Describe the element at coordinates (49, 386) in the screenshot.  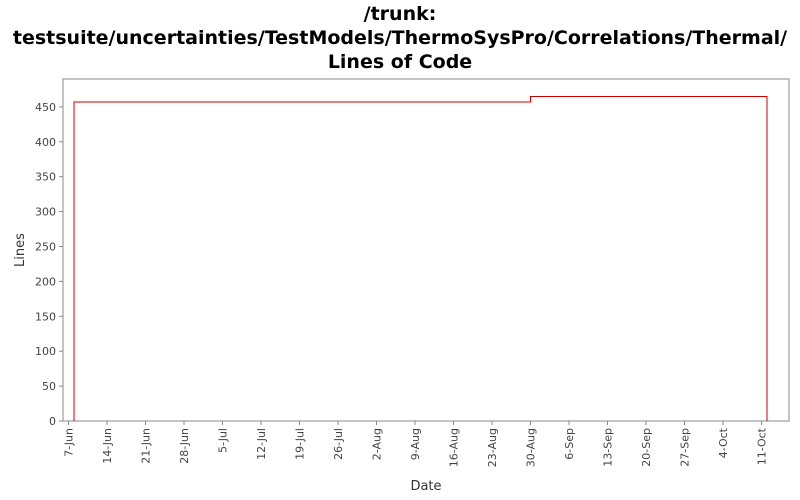
I see `y-tick-label: 50` at that location.